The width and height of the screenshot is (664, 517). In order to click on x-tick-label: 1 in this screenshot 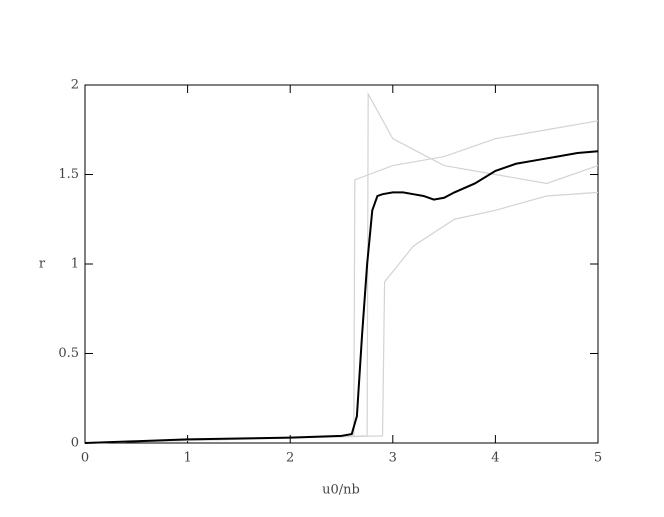, I will do `click(187, 458)`.